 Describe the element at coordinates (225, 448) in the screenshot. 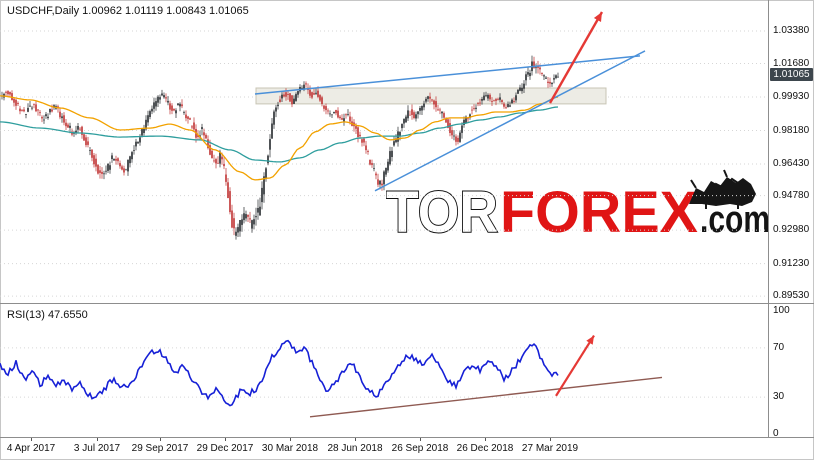

I see `time-axis-label: 29 Dec 2017` at that location.